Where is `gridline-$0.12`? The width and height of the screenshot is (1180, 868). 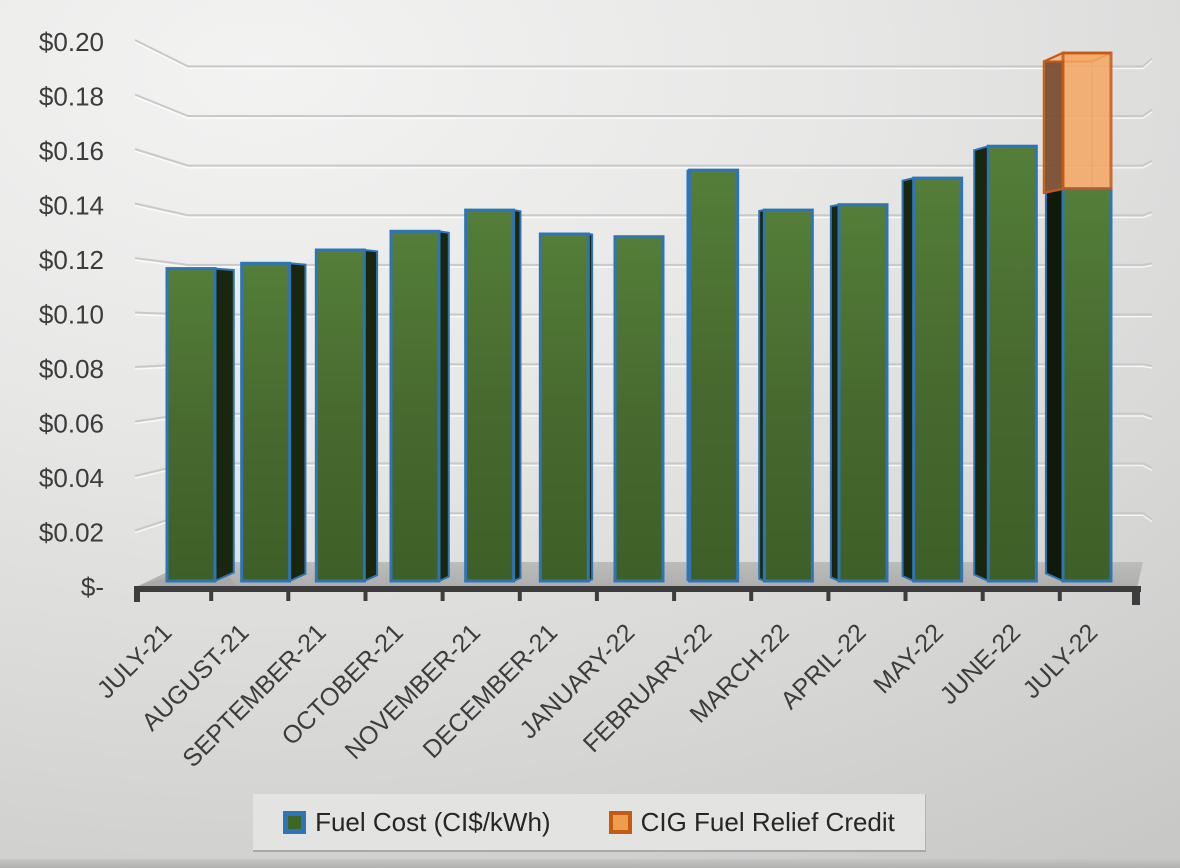 gridline-$0.12 is located at coordinates (643, 261).